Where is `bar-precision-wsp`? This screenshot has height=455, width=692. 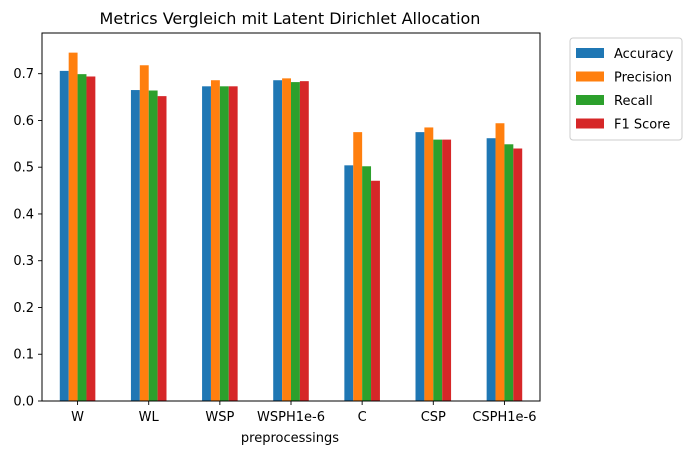
bar-precision-wsp is located at coordinates (215, 240).